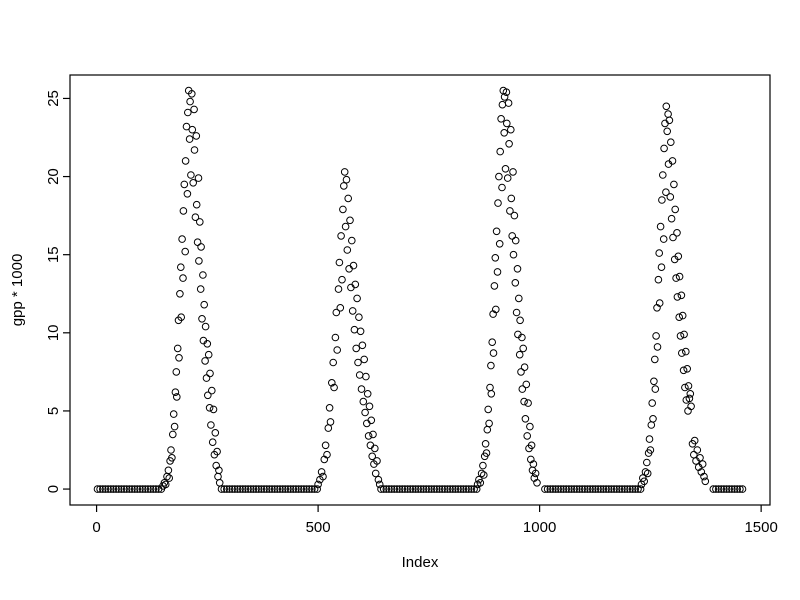 The height and width of the screenshot is (600, 800). I want to click on y-tick-label: 0, so click(53, 489).